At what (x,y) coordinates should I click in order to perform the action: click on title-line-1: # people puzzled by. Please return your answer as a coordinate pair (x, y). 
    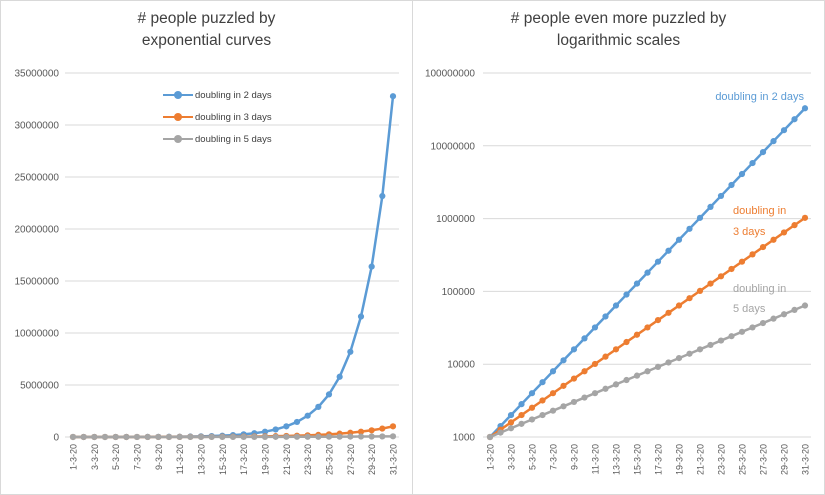
    Looking at the image, I should click on (206, 18).